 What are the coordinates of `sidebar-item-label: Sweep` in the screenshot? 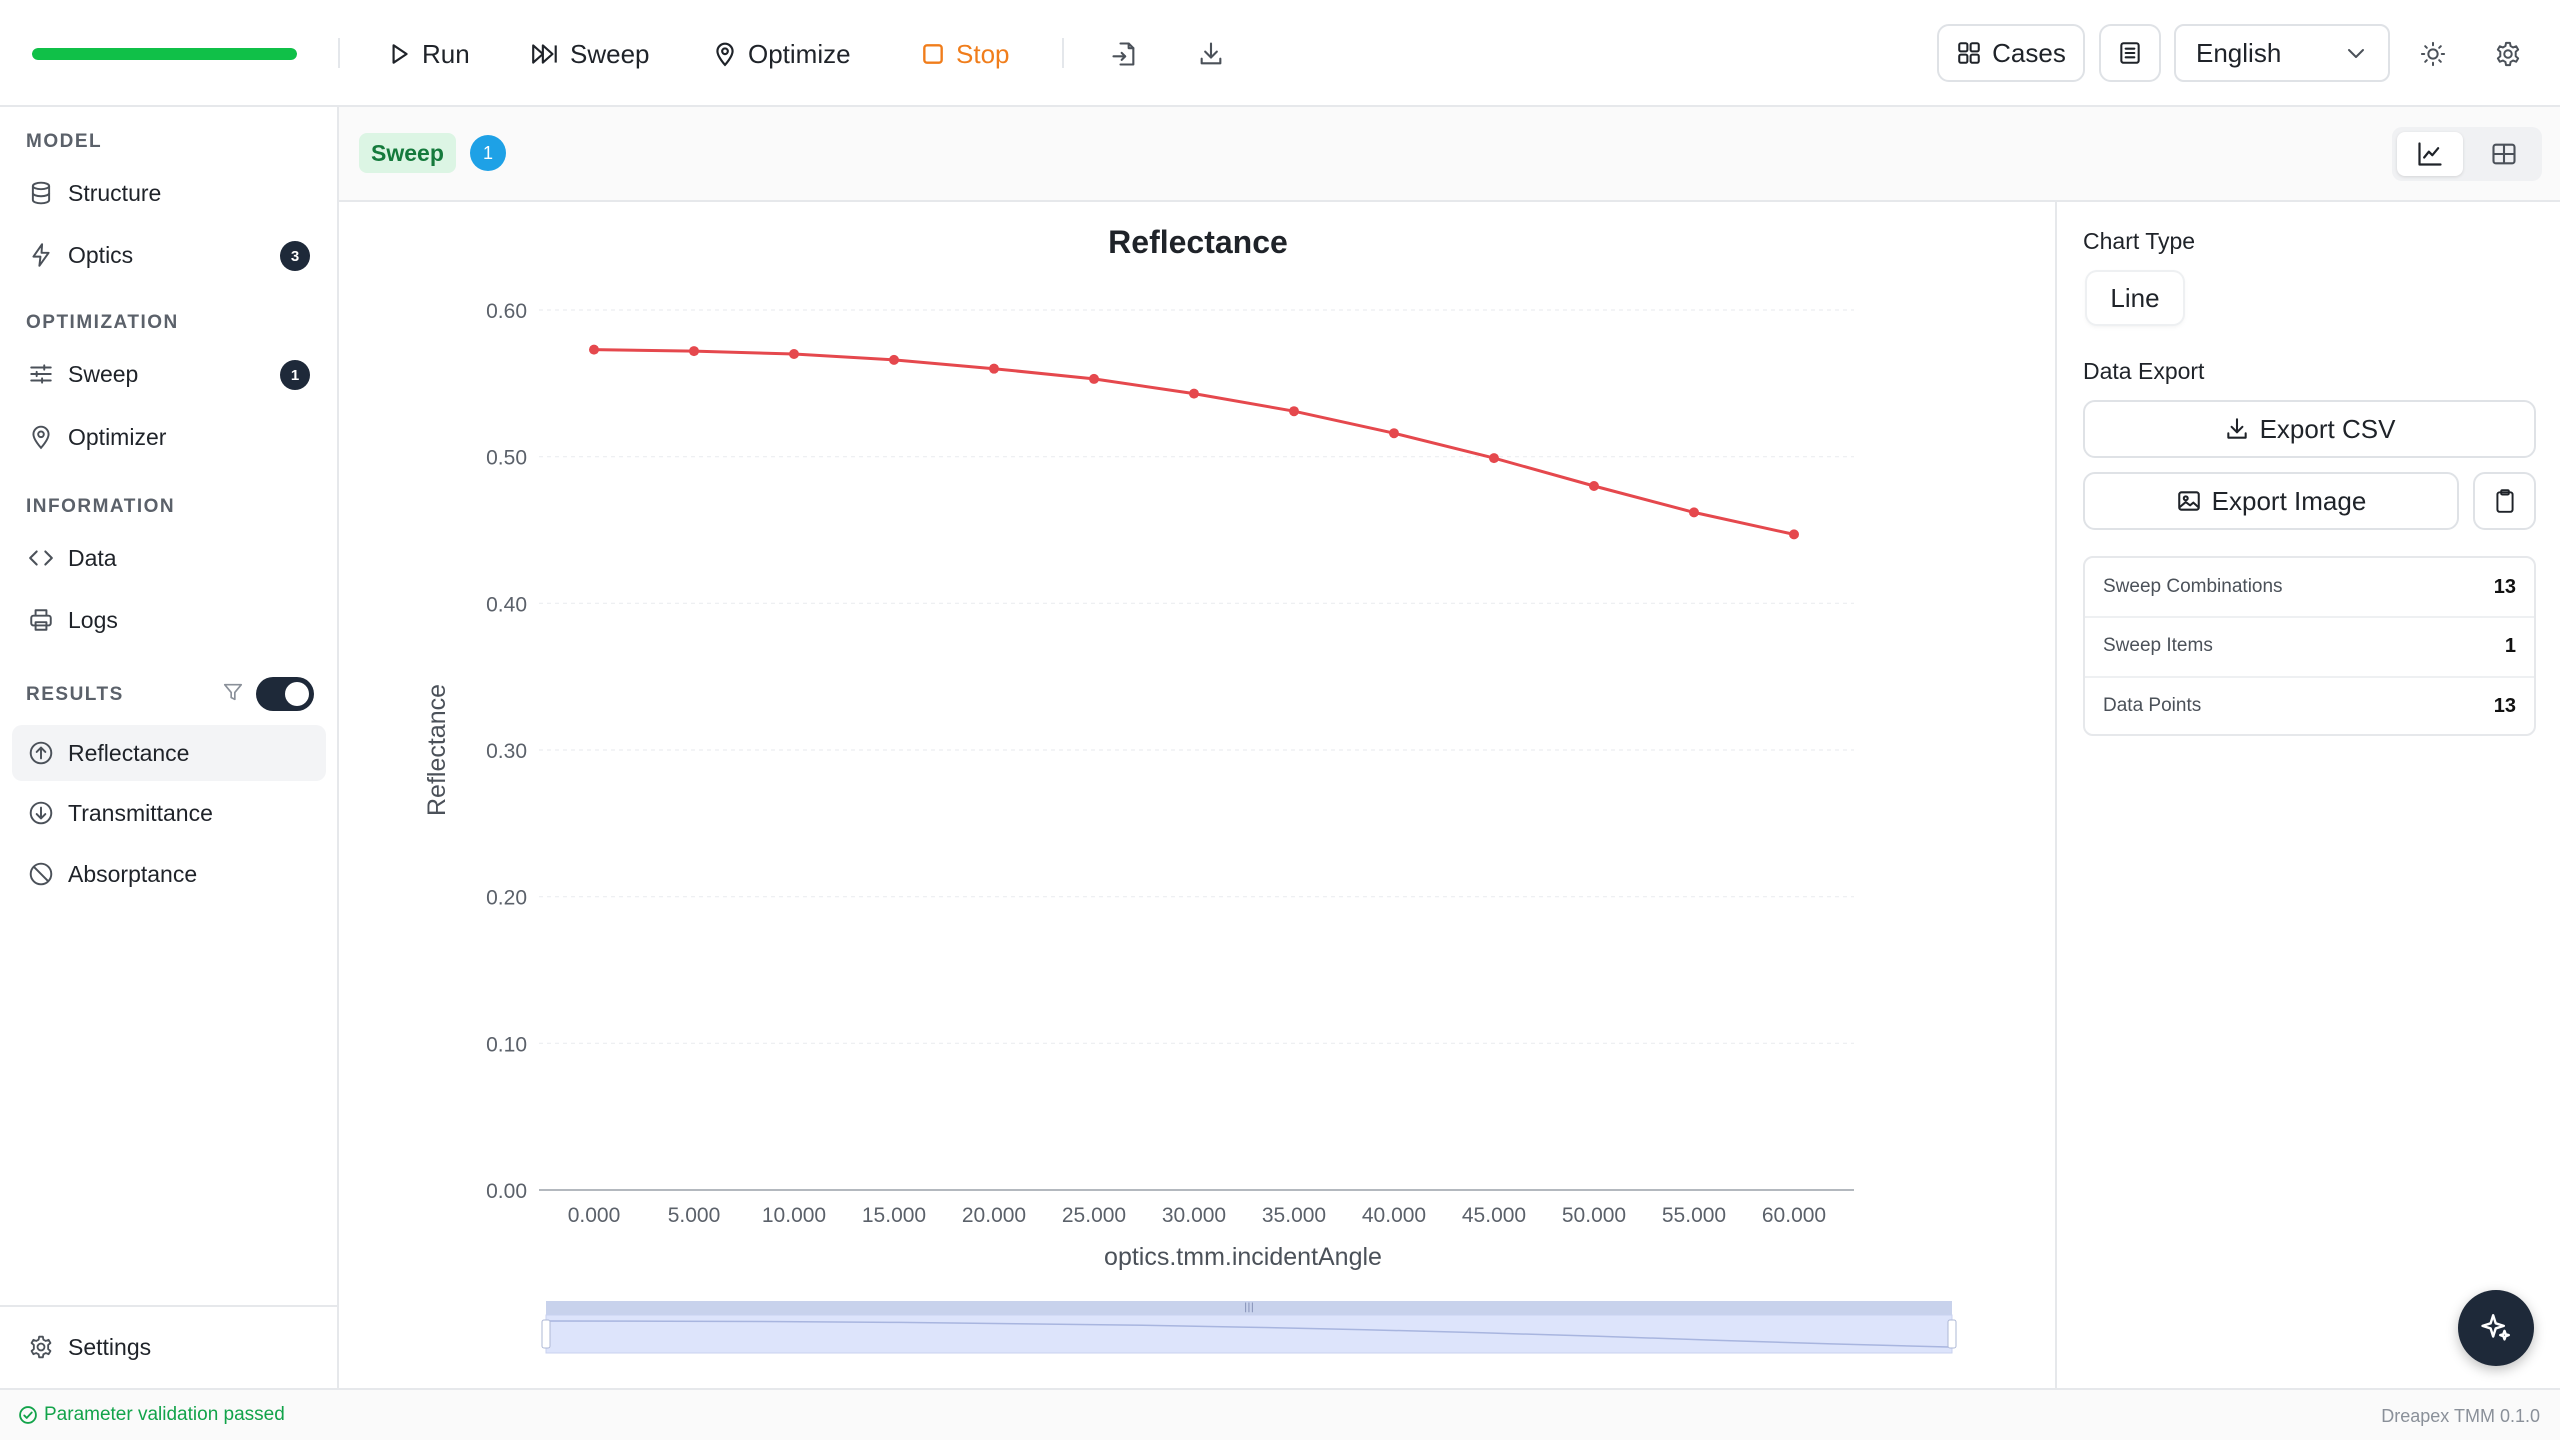 It's located at (103, 373).